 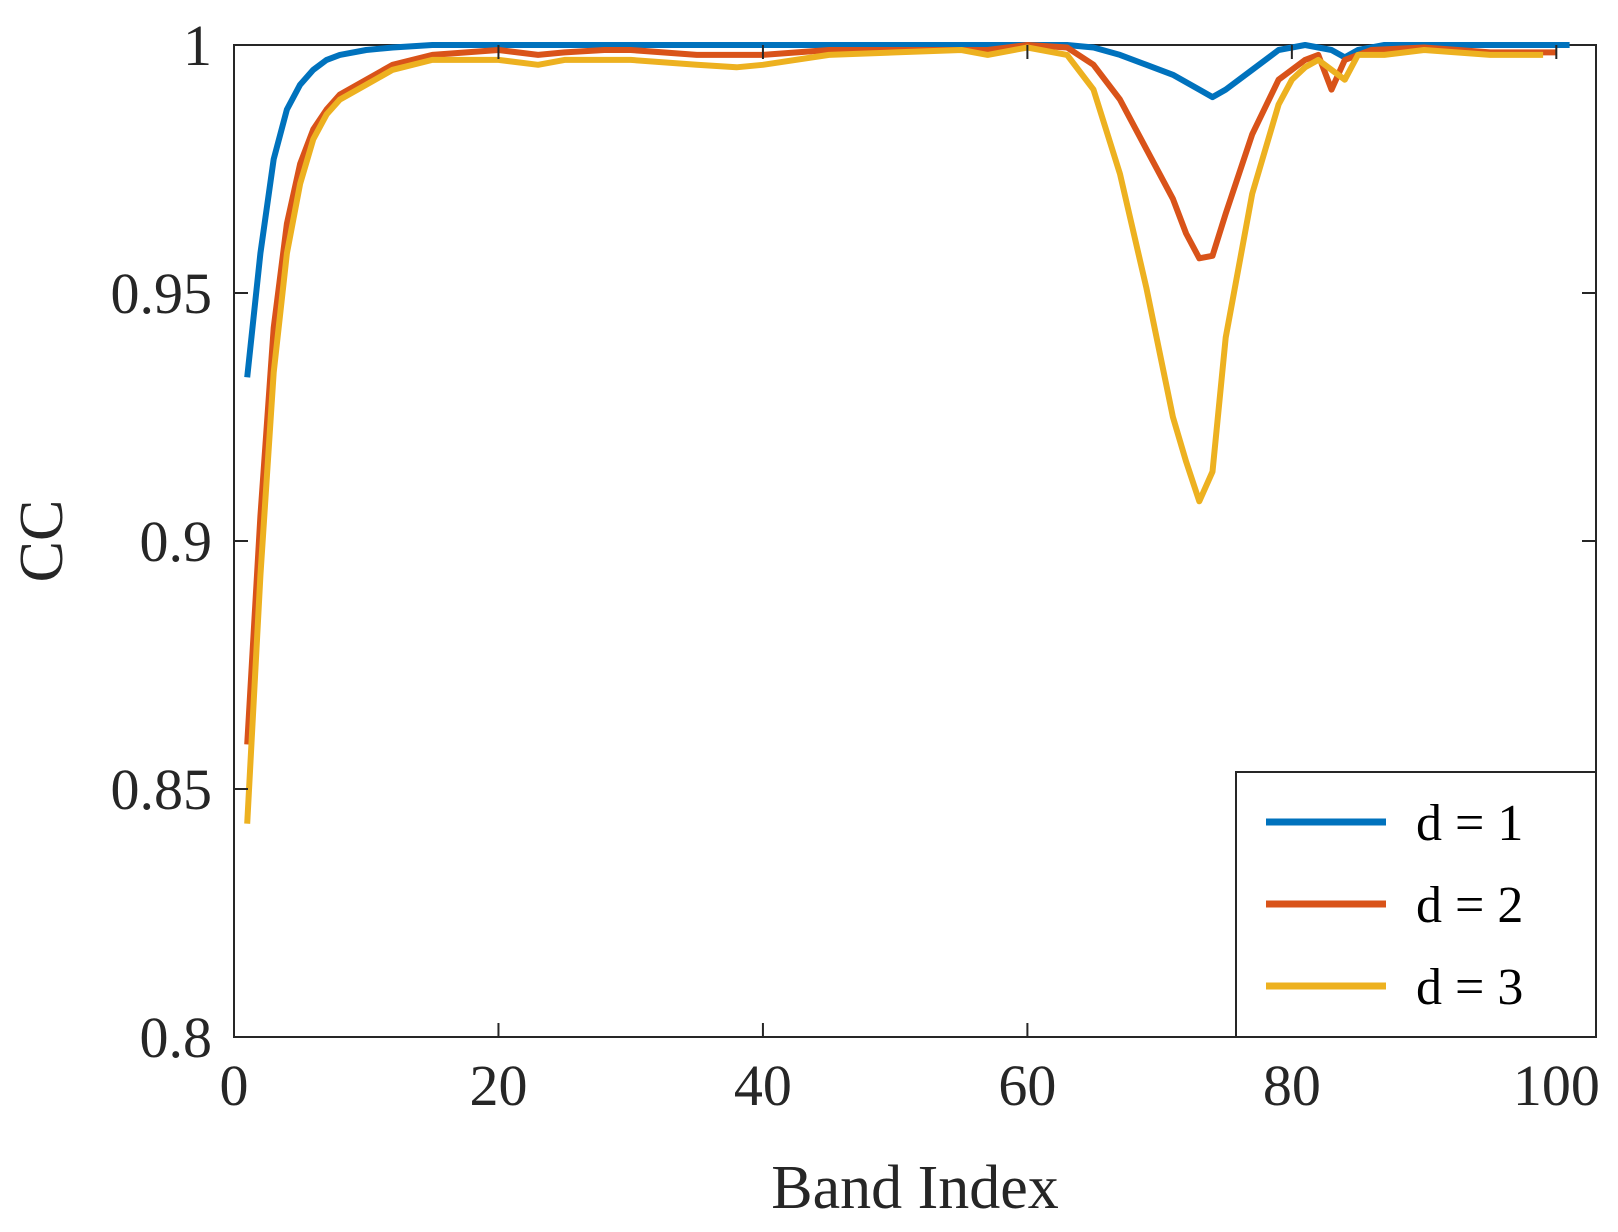 What do you see at coordinates (1469, 905) in the screenshot?
I see `legend-label-d2: d = 2` at bounding box center [1469, 905].